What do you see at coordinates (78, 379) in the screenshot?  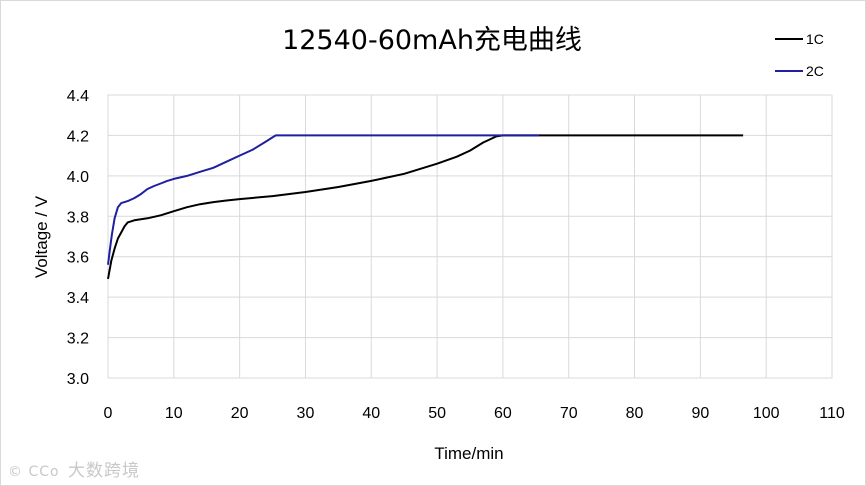 I see `y-tick-label: 3.0` at bounding box center [78, 379].